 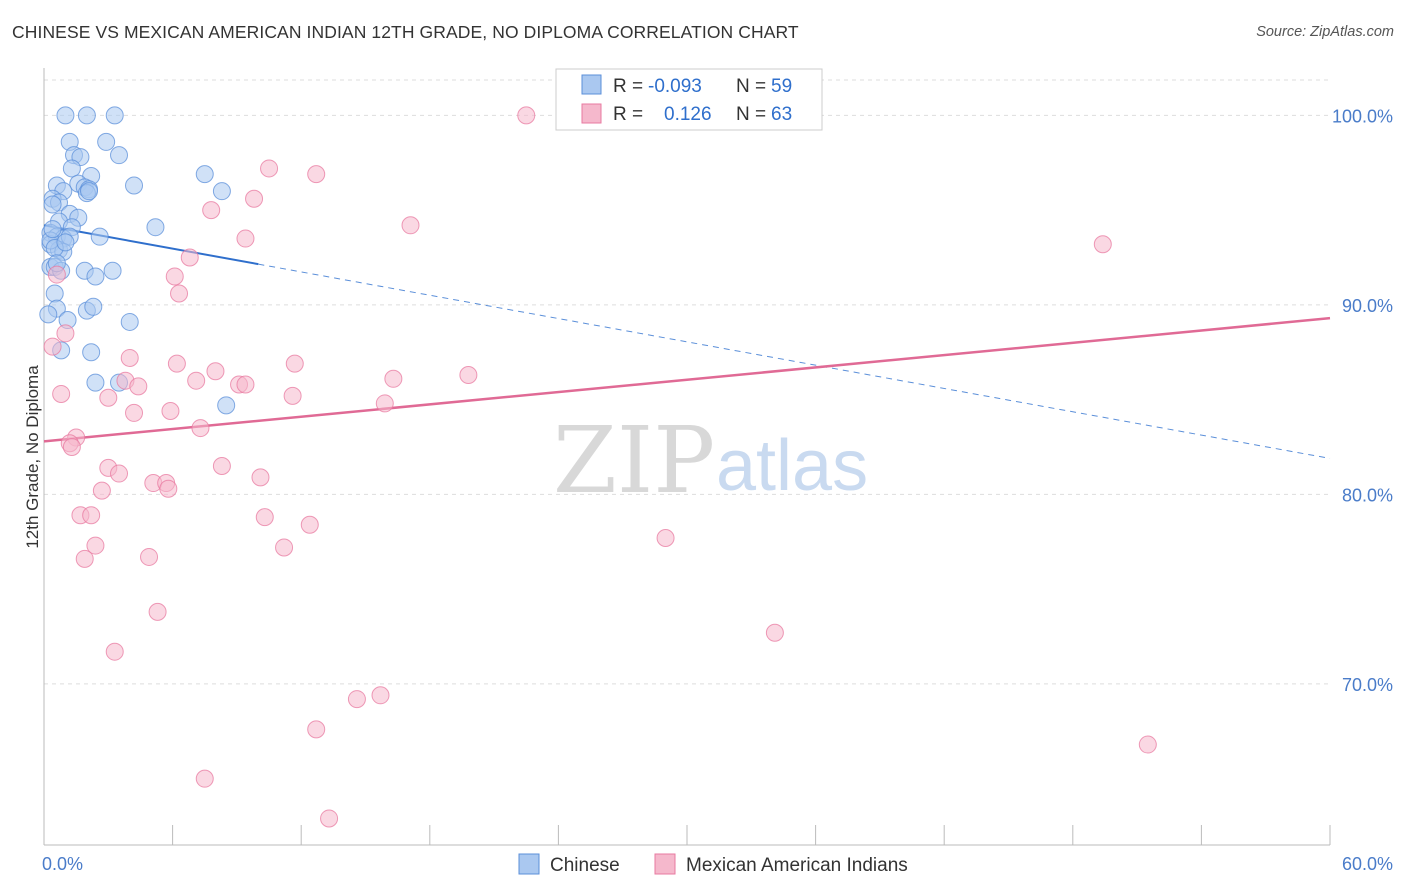 What do you see at coordinates (688, 114) in the screenshot?
I see `stats-r-value-mexican: 0.126` at bounding box center [688, 114].